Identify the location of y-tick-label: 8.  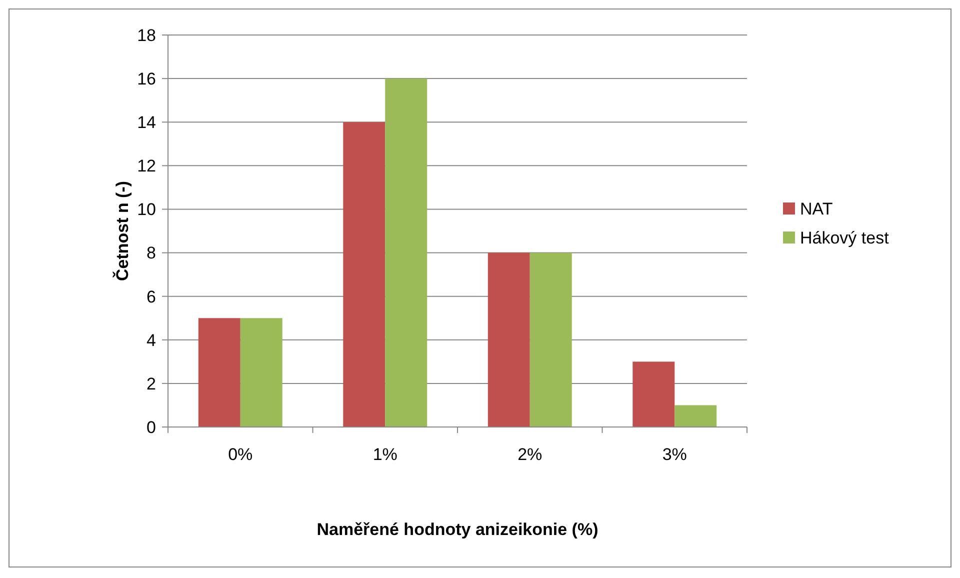
(151, 253).